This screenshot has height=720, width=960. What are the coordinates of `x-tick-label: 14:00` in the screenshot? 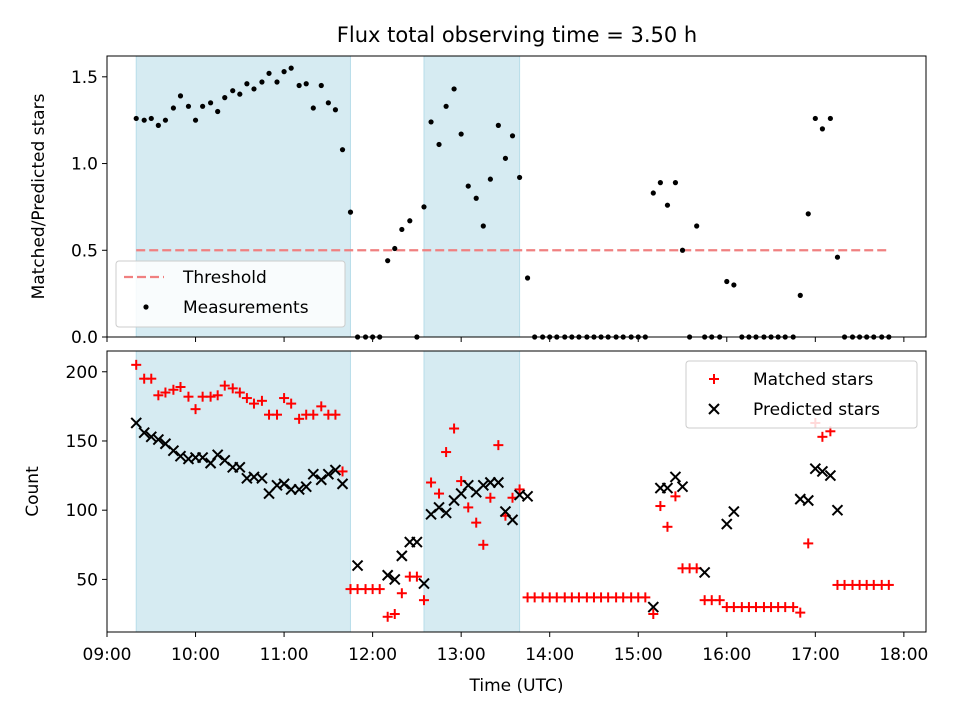 It's located at (549, 655).